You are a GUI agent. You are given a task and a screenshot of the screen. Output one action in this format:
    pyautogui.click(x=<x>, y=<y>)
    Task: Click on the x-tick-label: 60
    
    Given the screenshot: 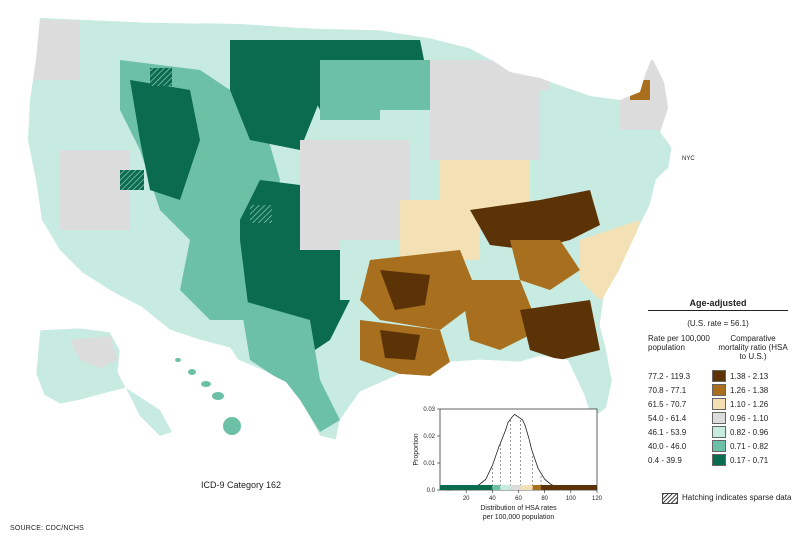 What is the action you would take?
    pyautogui.click(x=518, y=499)
    